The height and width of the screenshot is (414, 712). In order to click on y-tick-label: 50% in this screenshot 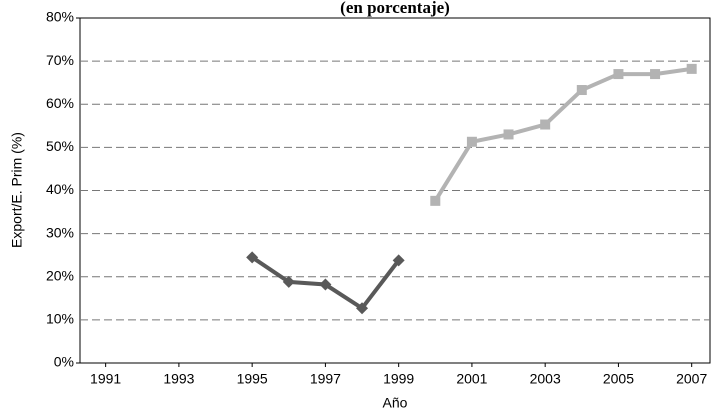, I will do `click(60, 146)`.